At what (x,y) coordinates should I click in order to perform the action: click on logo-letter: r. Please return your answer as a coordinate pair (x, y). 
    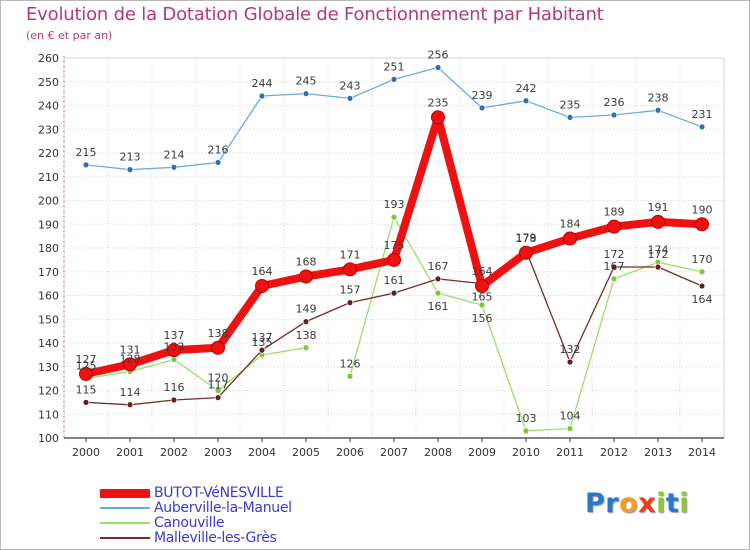
    Looking at the image, I should click on (612, 503).